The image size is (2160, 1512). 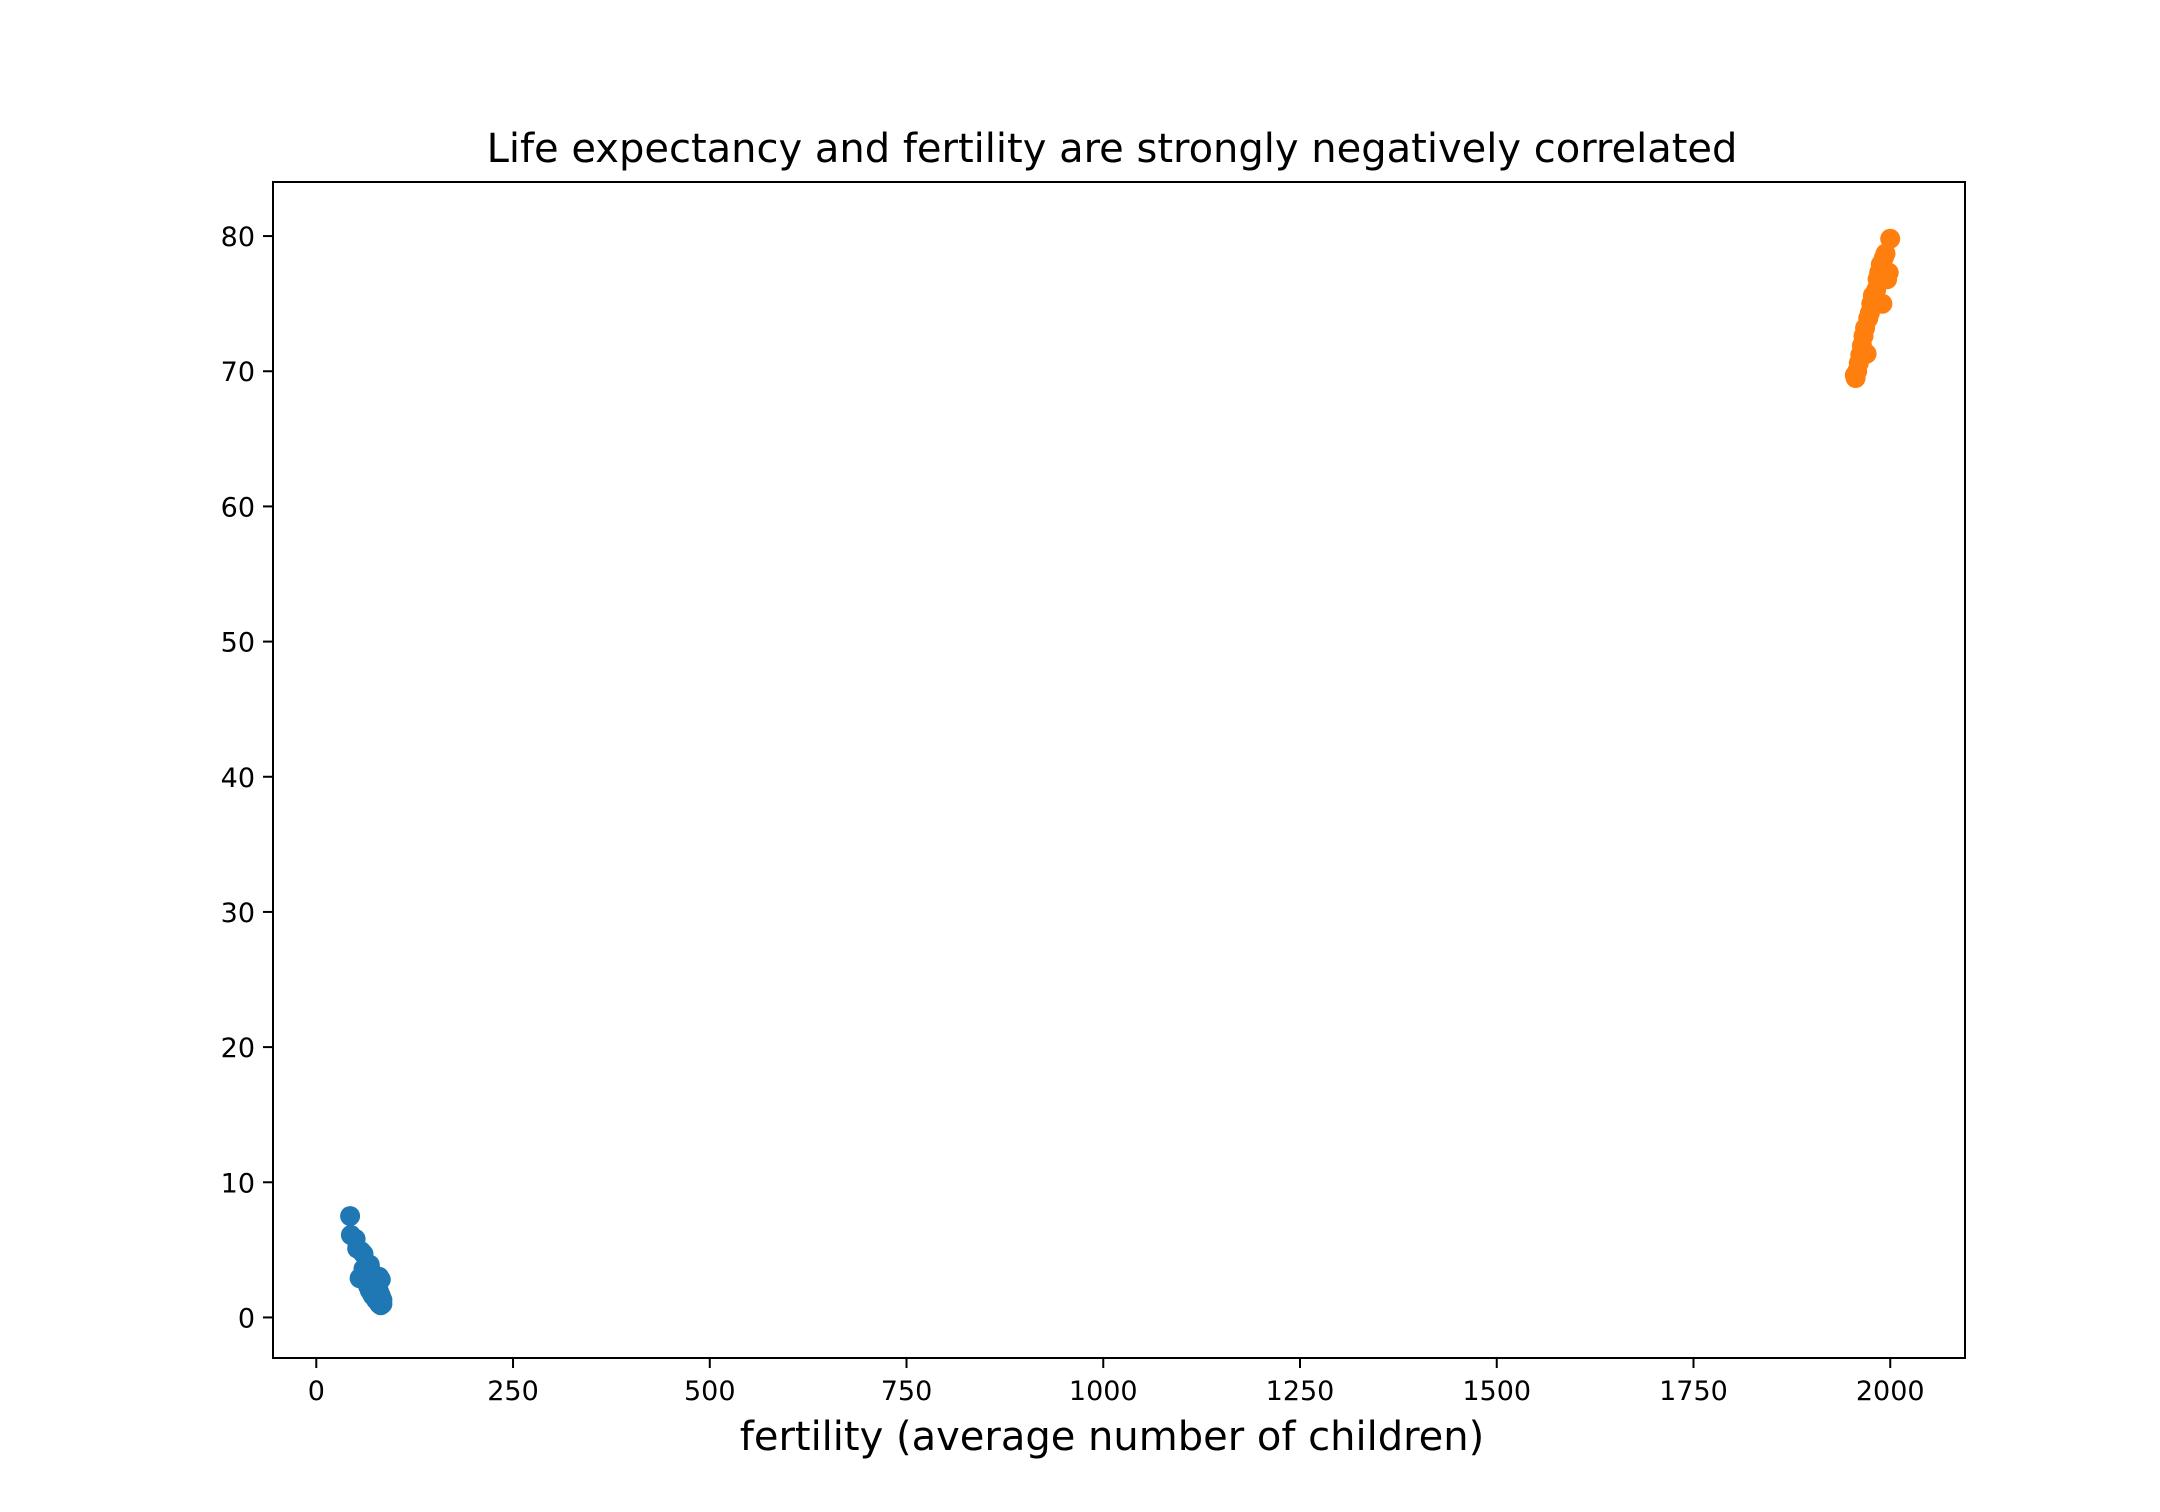 I want to click on y-tick-label: 30, so click(x=238, y=913).